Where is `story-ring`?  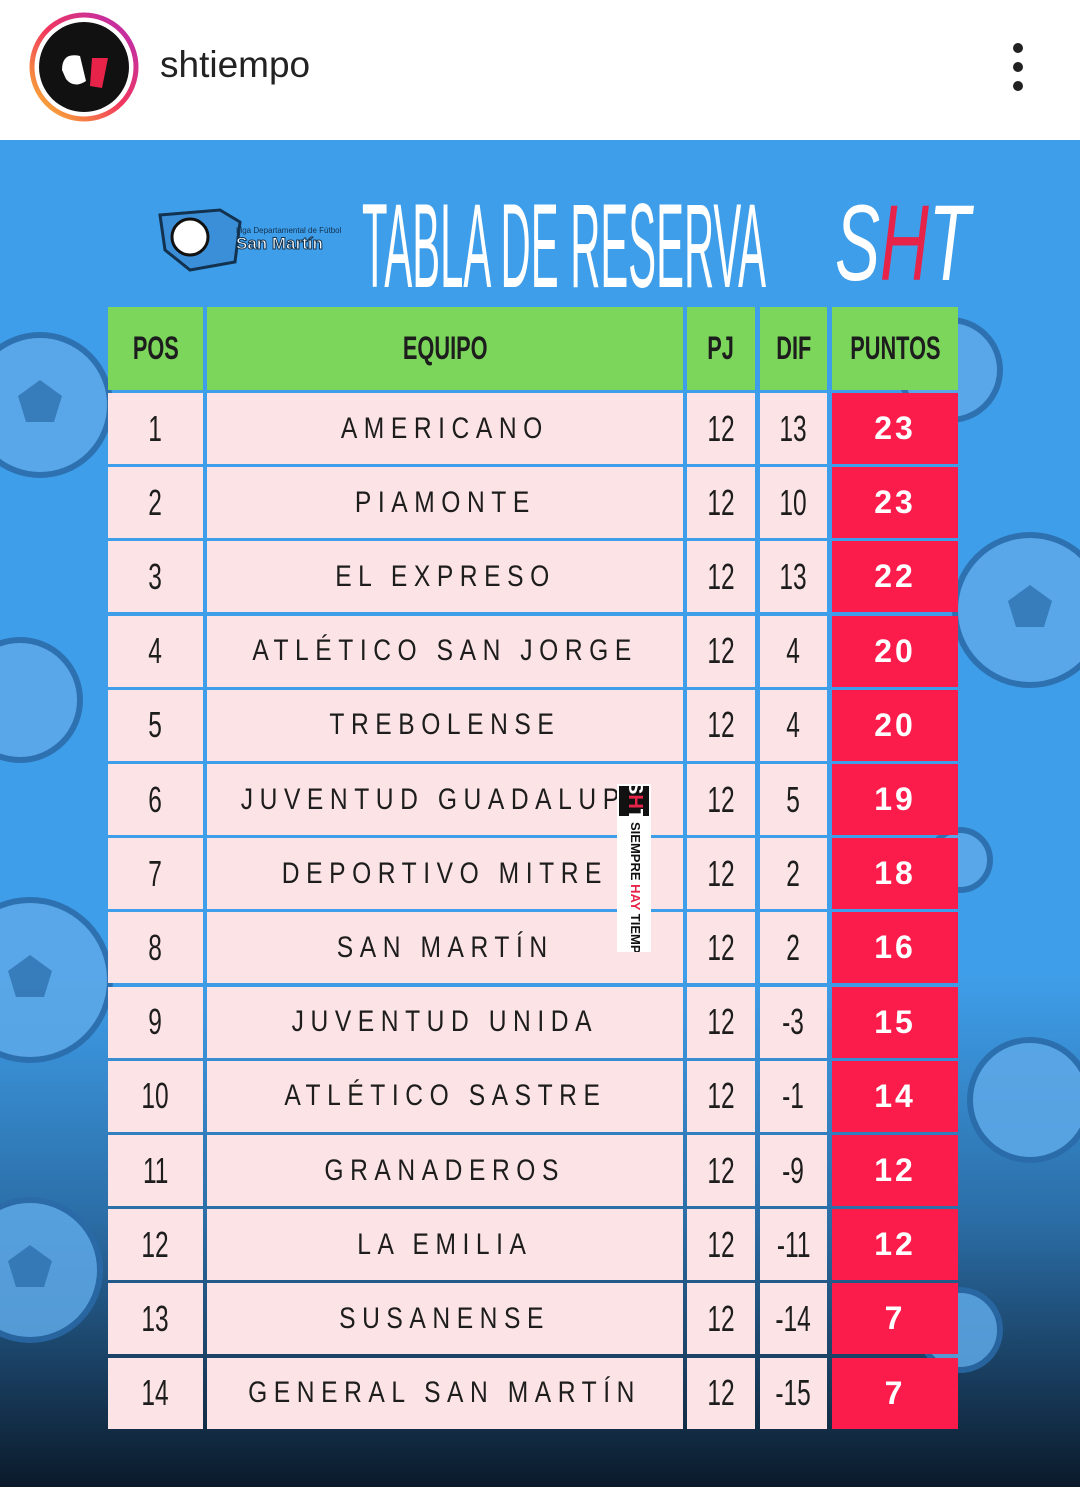 story-ring is located at coordinates (84, 67).